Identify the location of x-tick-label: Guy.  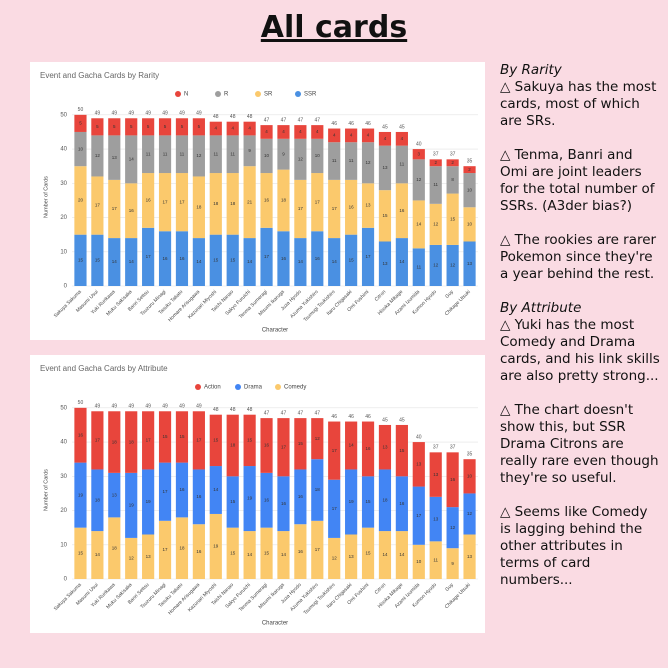
(449, 587).